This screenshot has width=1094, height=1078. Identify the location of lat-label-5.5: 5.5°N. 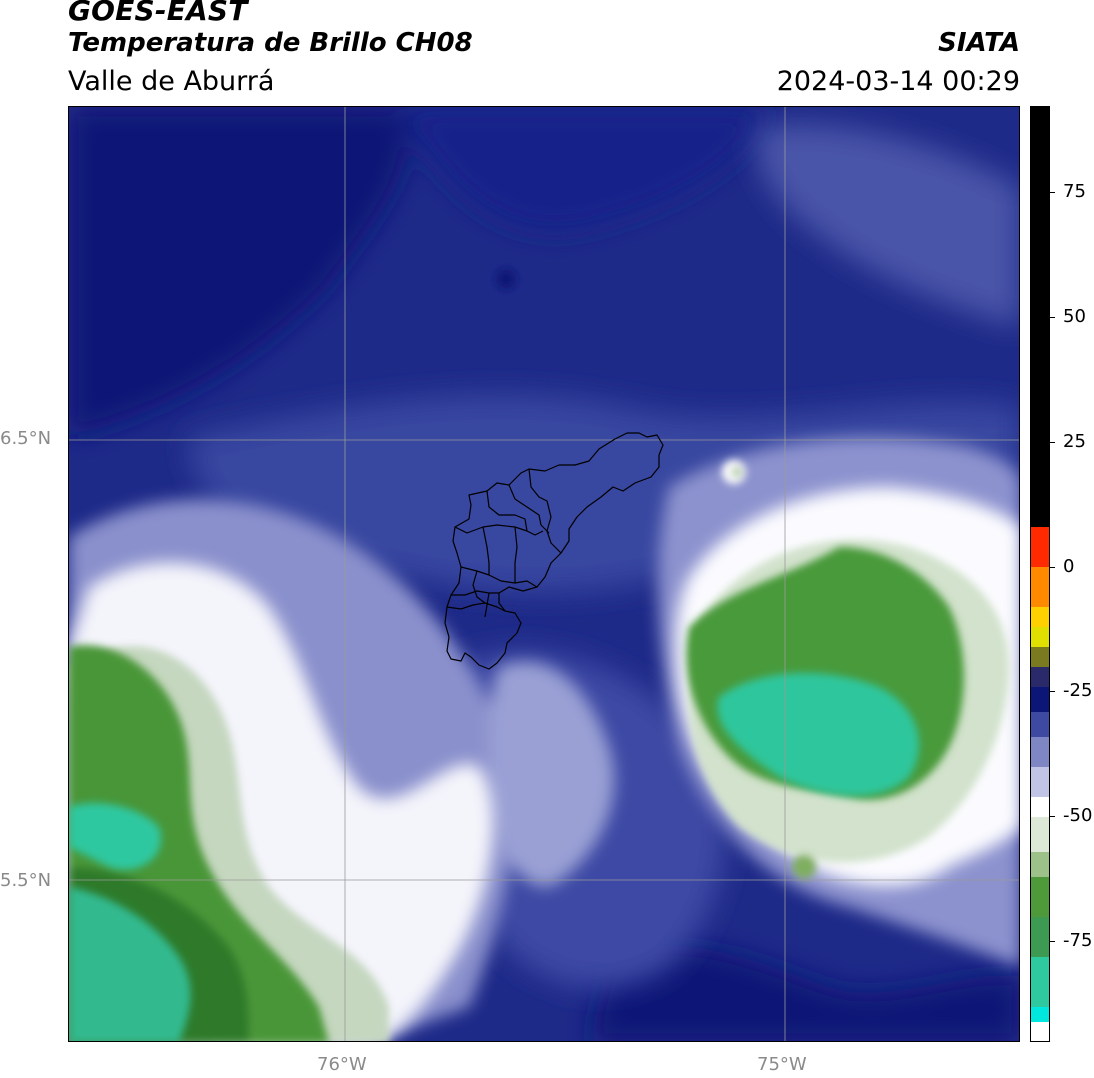
(26, 880).